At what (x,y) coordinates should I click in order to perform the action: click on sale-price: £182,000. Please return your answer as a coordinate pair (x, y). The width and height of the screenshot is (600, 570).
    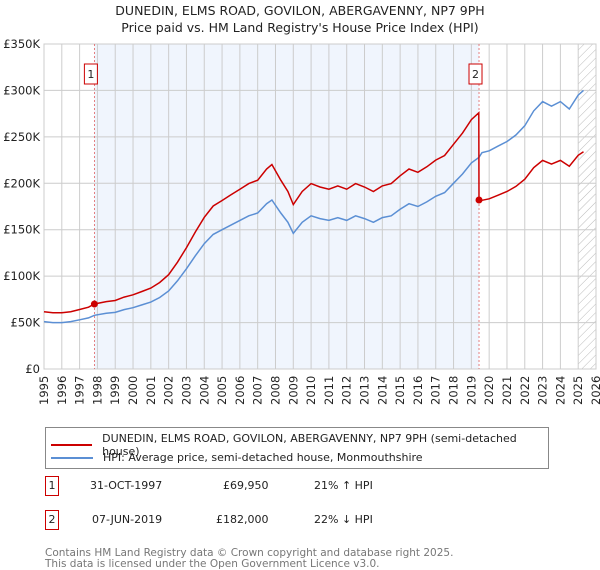
    Looking at the image, I should click on (242, 519).